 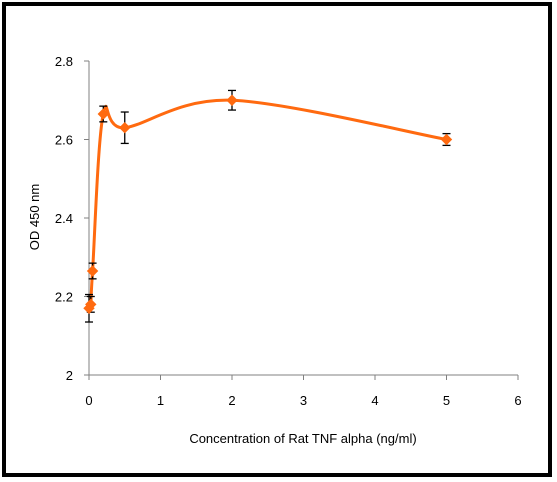 What do you see at coordinates (64, 218) in the screenshot?
I see `y-tick-label: 2.4` at bounding box center [64, 218].